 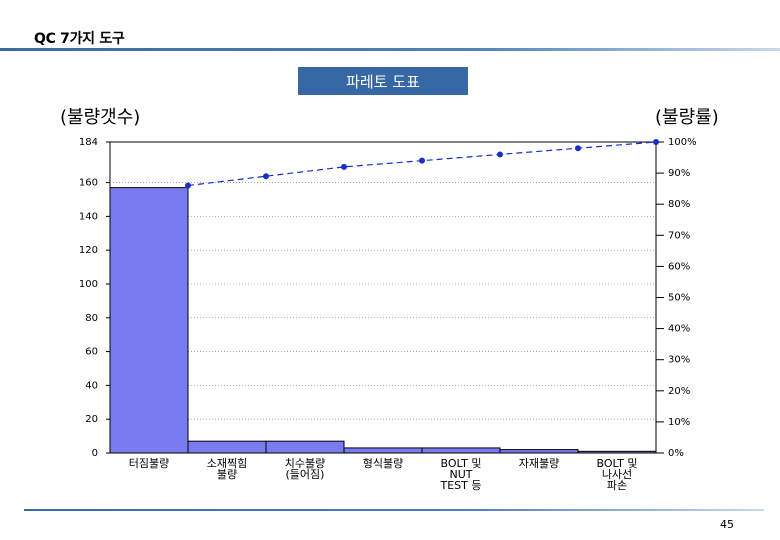 What do you see at coordinates (79, 39) in the screenshot?
I see `header-title: QC 7가지 도구` at bounding box center [79, 39].